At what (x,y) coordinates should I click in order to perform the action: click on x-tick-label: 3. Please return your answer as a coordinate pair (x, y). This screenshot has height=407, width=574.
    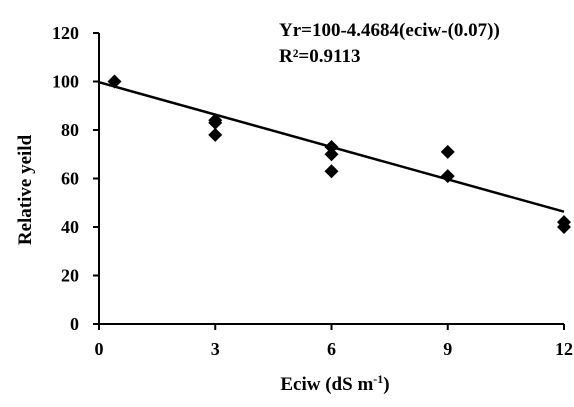
    Looking at the image, I should click on (215, 349).